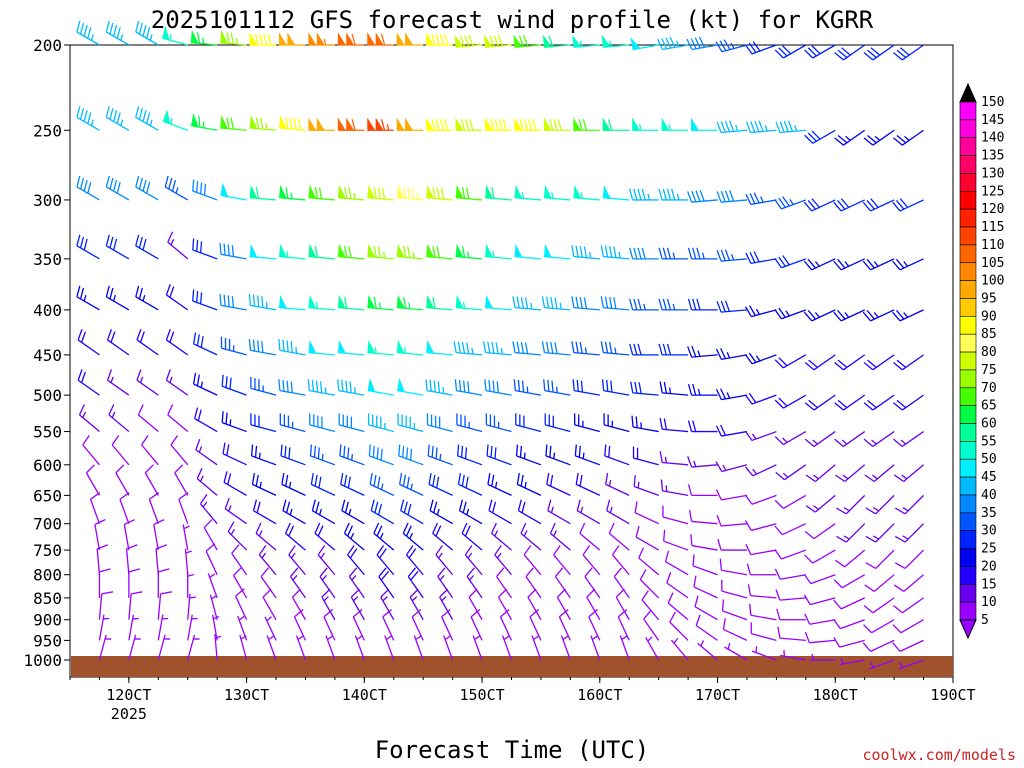 The image size is (1024, 768). I want to click on colorbar-swatch, so click(968, 486).